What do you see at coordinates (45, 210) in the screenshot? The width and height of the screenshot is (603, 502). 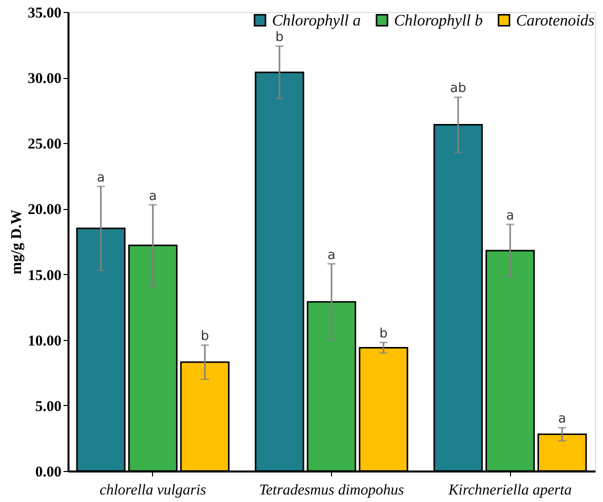 I see `y-tick-label: 20.00` at bounding box center [45, 210].